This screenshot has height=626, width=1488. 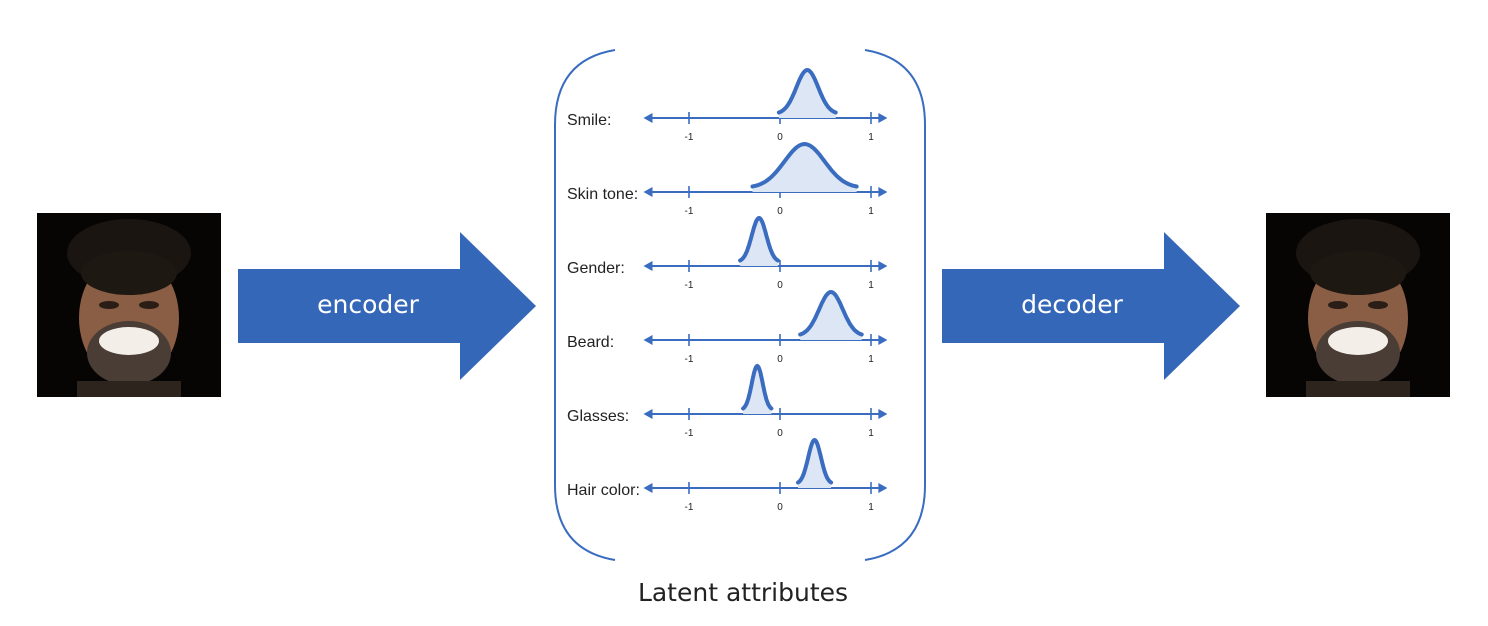 I want to click on encoder-label: encoder, so click(x=368, y=304).